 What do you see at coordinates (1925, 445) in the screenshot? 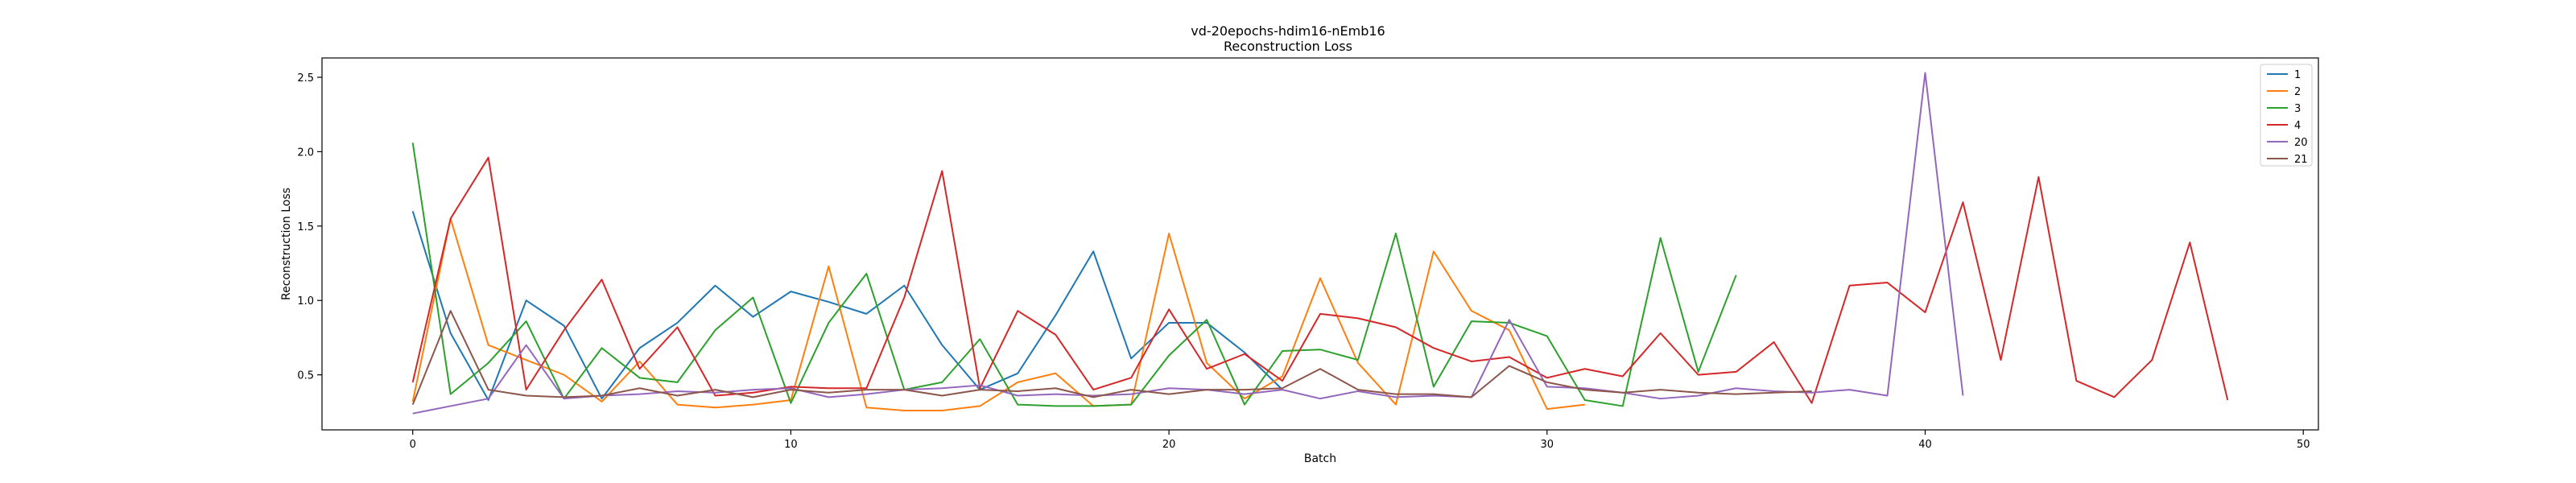
I see `x-tick-label: 40` at bounding box center [1925, 445].